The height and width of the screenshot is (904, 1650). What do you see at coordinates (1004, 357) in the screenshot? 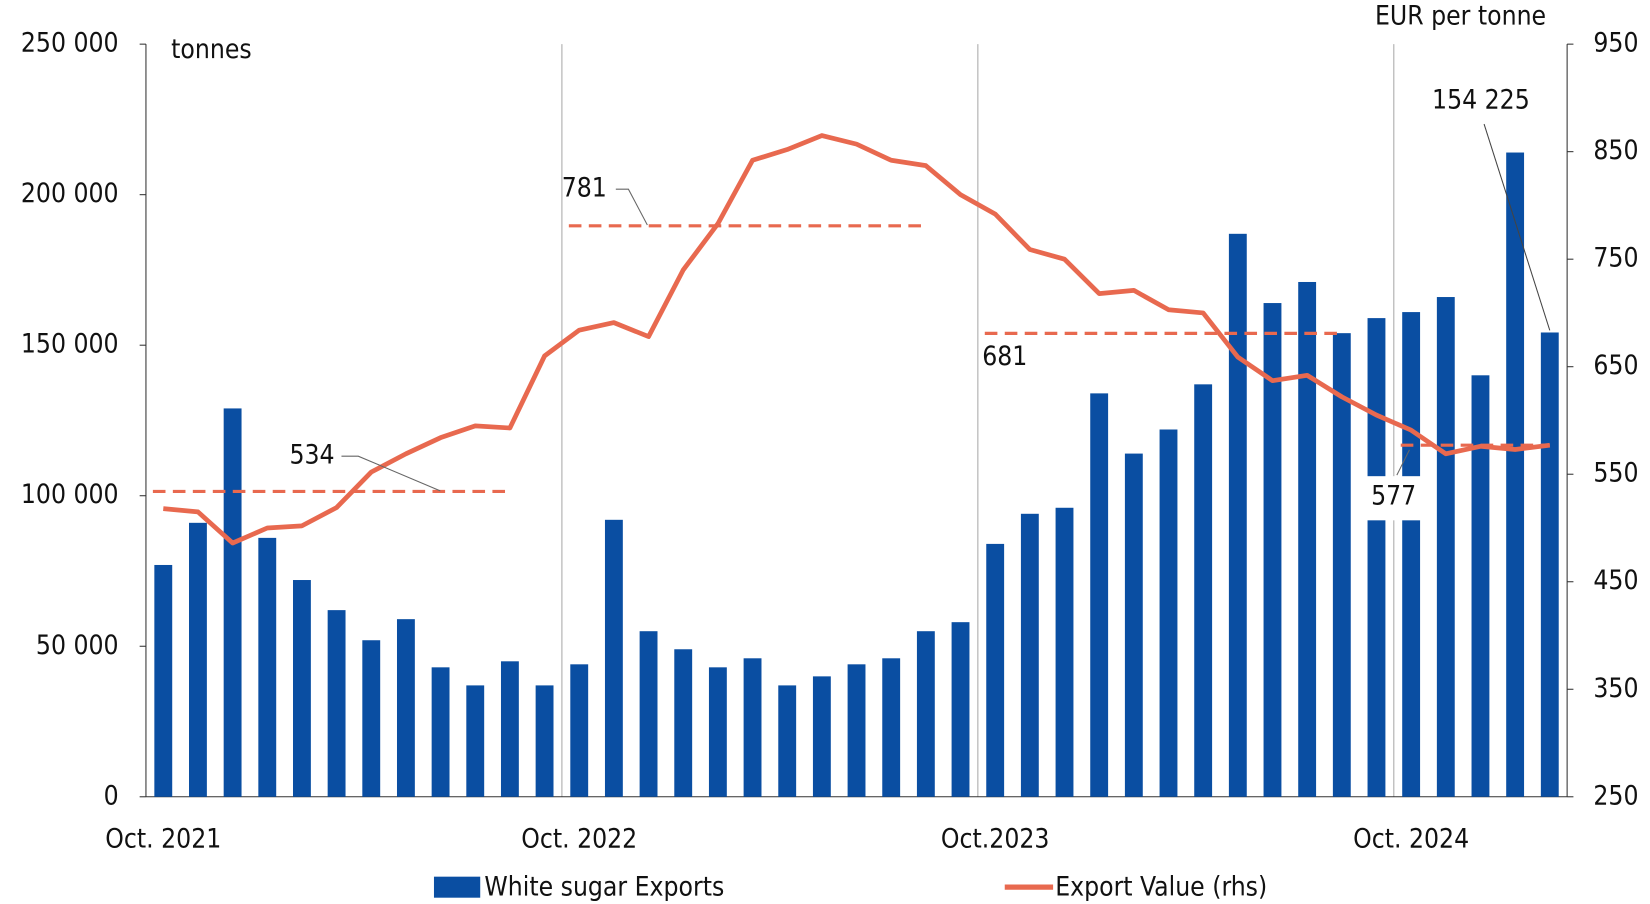
I see `average-label: 681` at bounding box center [1004, 357].